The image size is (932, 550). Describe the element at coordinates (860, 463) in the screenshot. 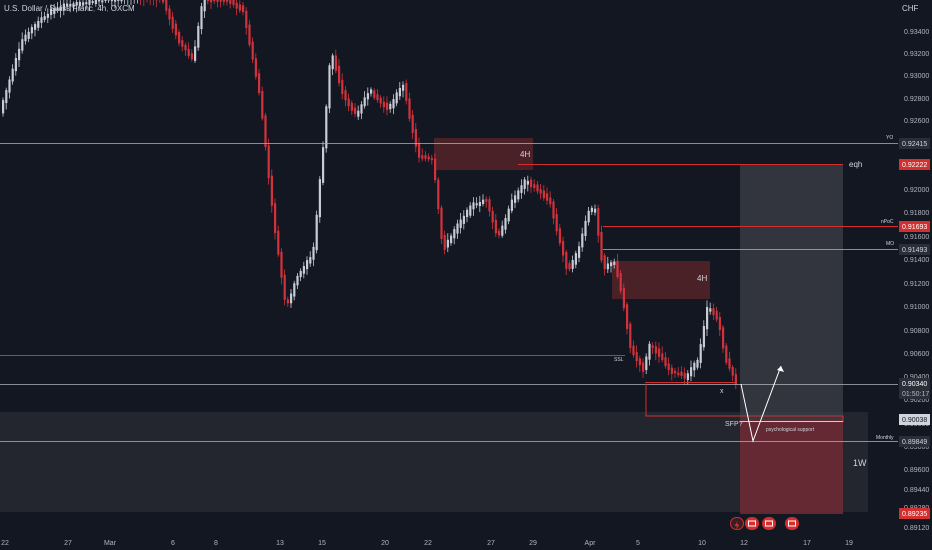

I see `weekly-label: 1W` at that location.